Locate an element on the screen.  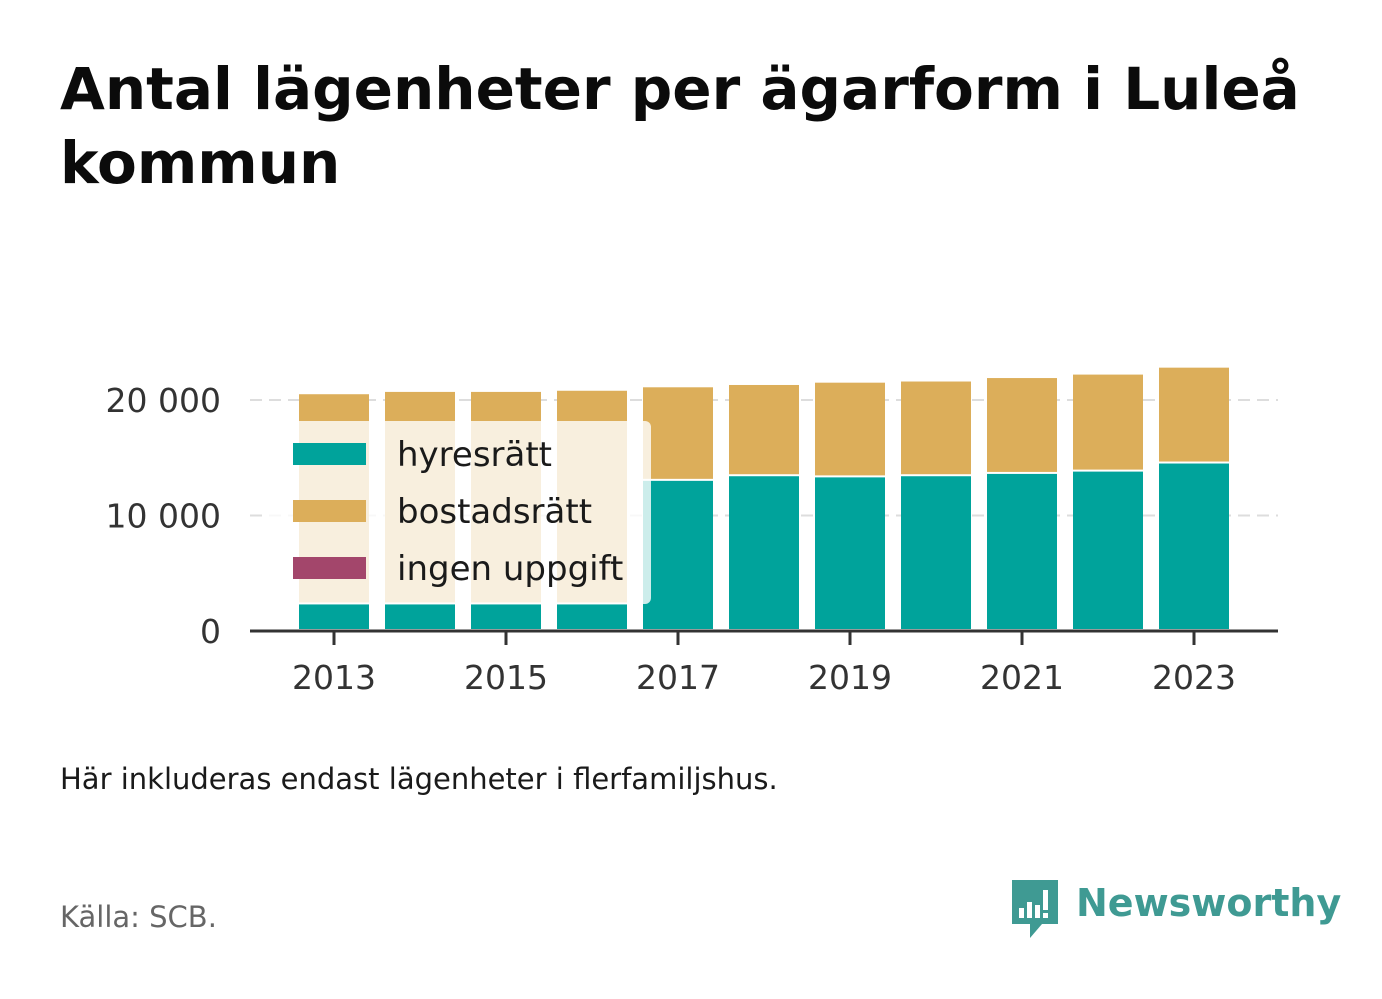
x-tick-label: 2023 is located at coordinates (1194, 677).